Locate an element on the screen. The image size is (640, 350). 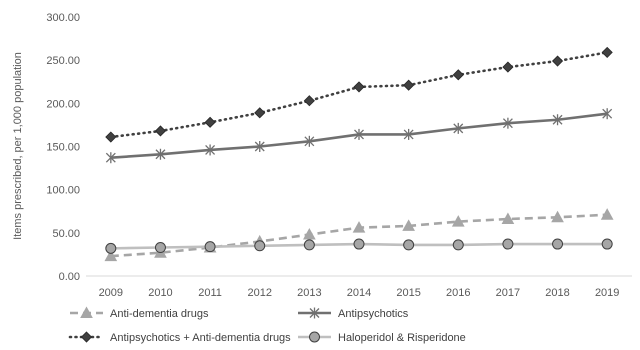
legend-item: Anti-dementia drugs is located at coordinates (139, 313).